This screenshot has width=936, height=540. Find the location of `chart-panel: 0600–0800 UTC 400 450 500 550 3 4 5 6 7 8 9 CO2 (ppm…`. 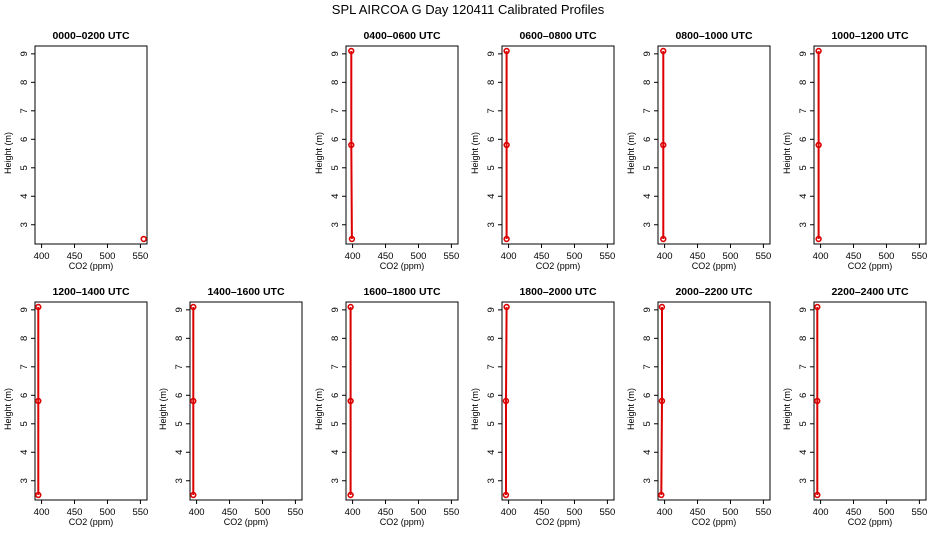

chart-panel: 0600–0800 UTC 400 450 500 550 3 4 5 6 7 8 9 CO2 (ppm… is located at coordinates (542, 150).